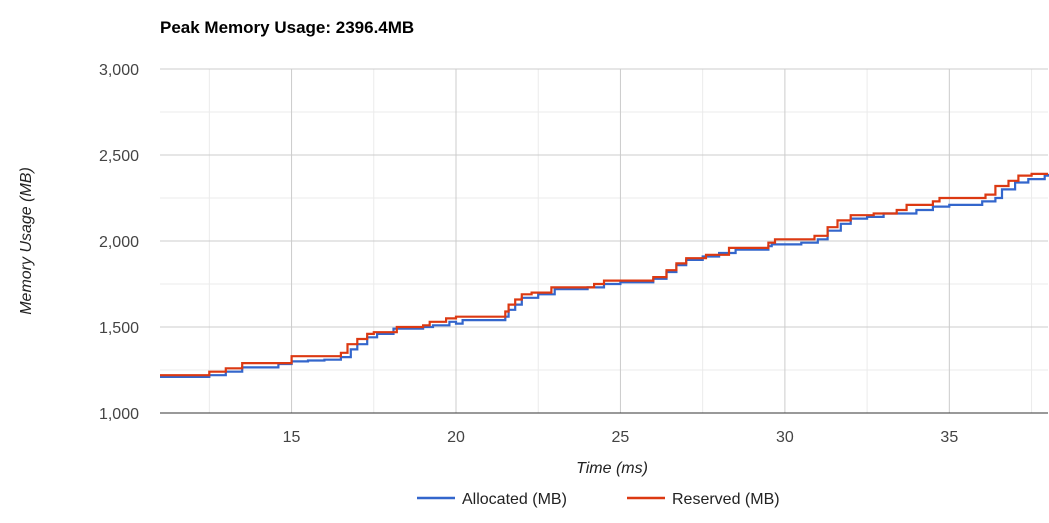 The height and width of the screenshot is (523, 1049). Describe the element at coordinates (726, 499) in the screenshot. I see `legend-label: Reserved (MB)` at that location.